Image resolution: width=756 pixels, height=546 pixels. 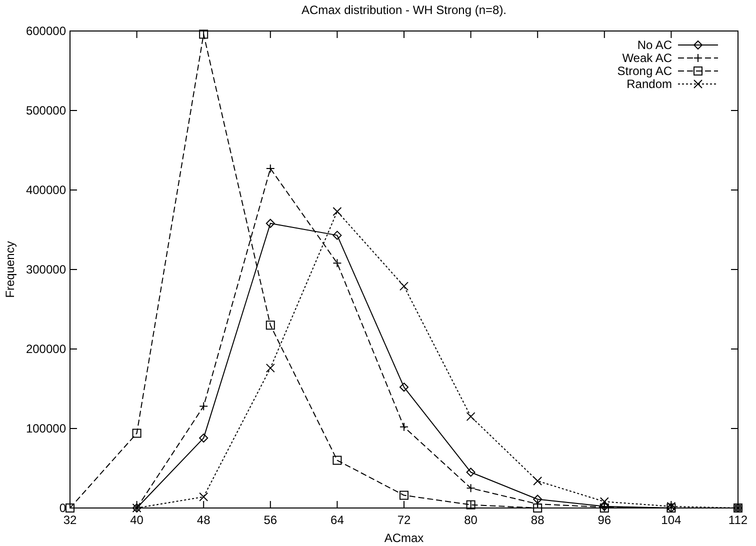 I want to click on chart-title: ACmax distribution - WH Strong (n=8)., so click(x=404, y=10).